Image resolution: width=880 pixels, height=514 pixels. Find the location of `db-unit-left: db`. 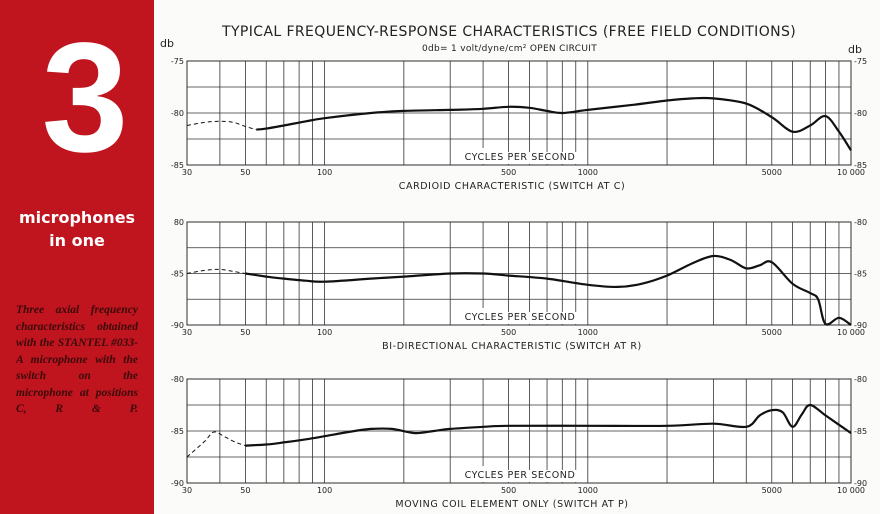

db-unit-left: db is located at coordinates (167, 43).